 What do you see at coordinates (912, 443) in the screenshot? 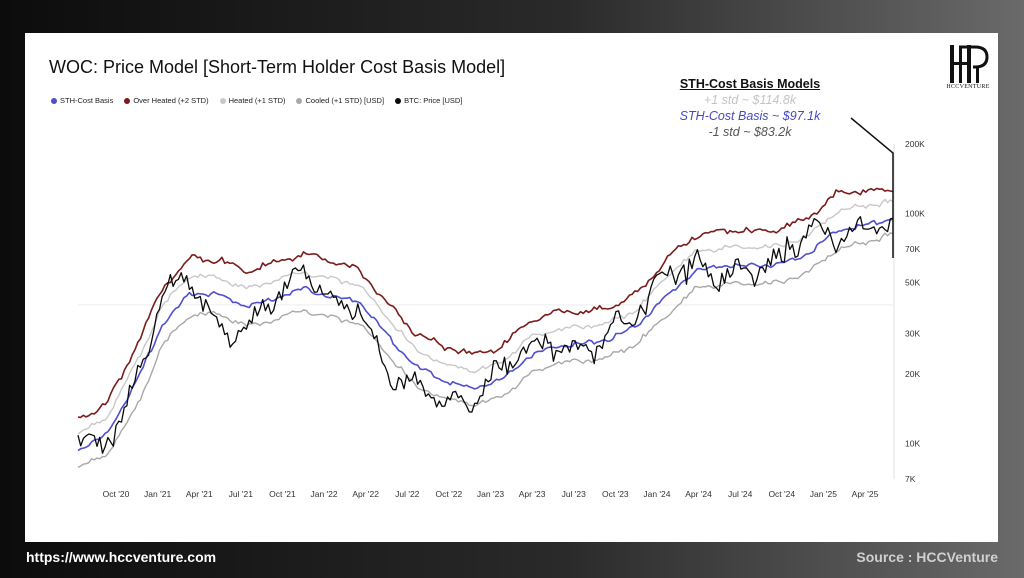
I see `y-tick-label: 10K` at bounding box center [912, 443].